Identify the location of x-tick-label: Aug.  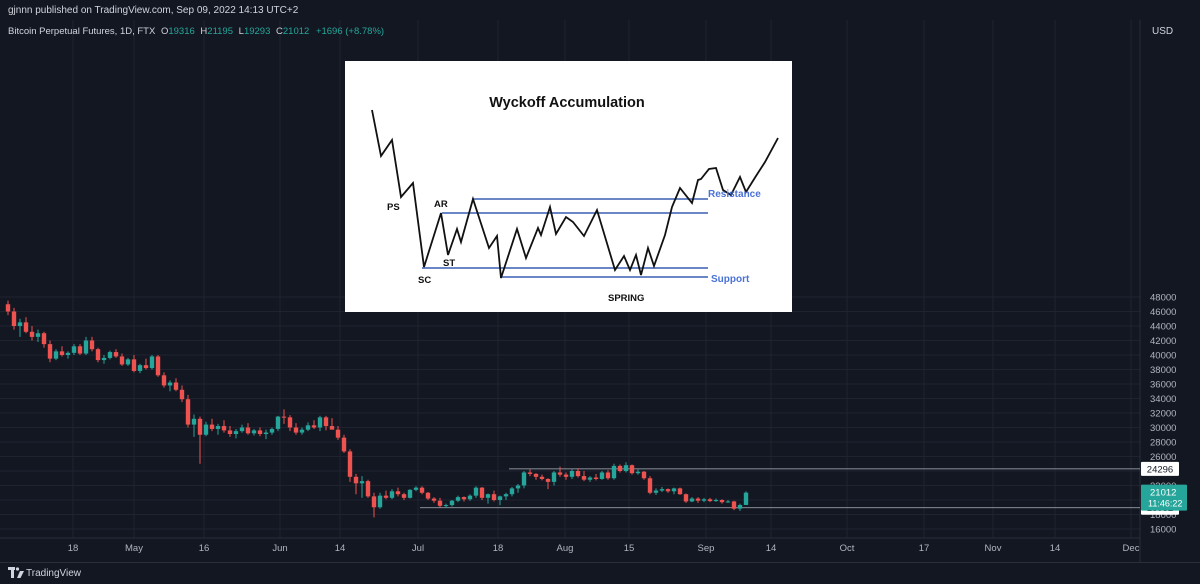
(565, 548).